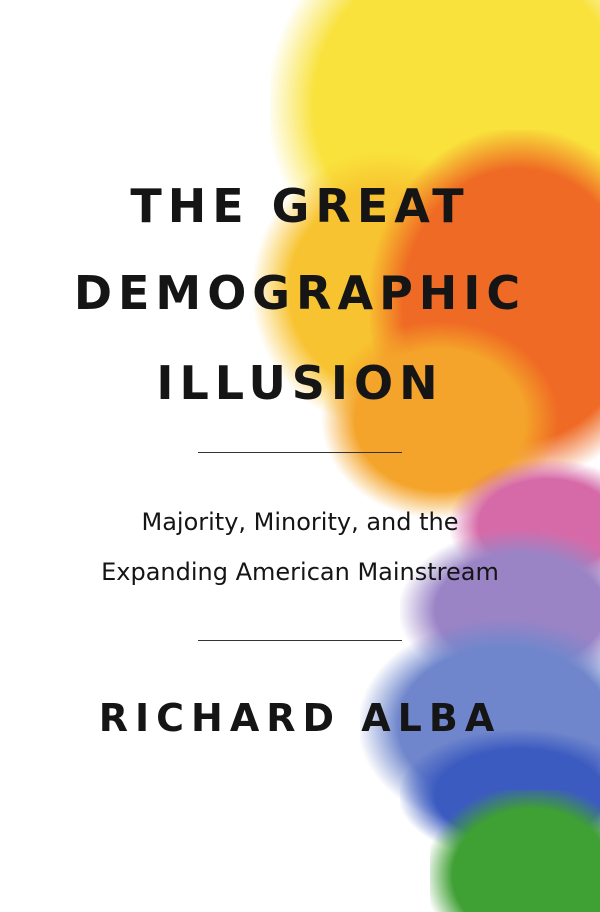  What do you see at coordinates (300, 206) in the screenshot?
I see `title-line-1: THE GREAT` at bounding box center [300, 206].